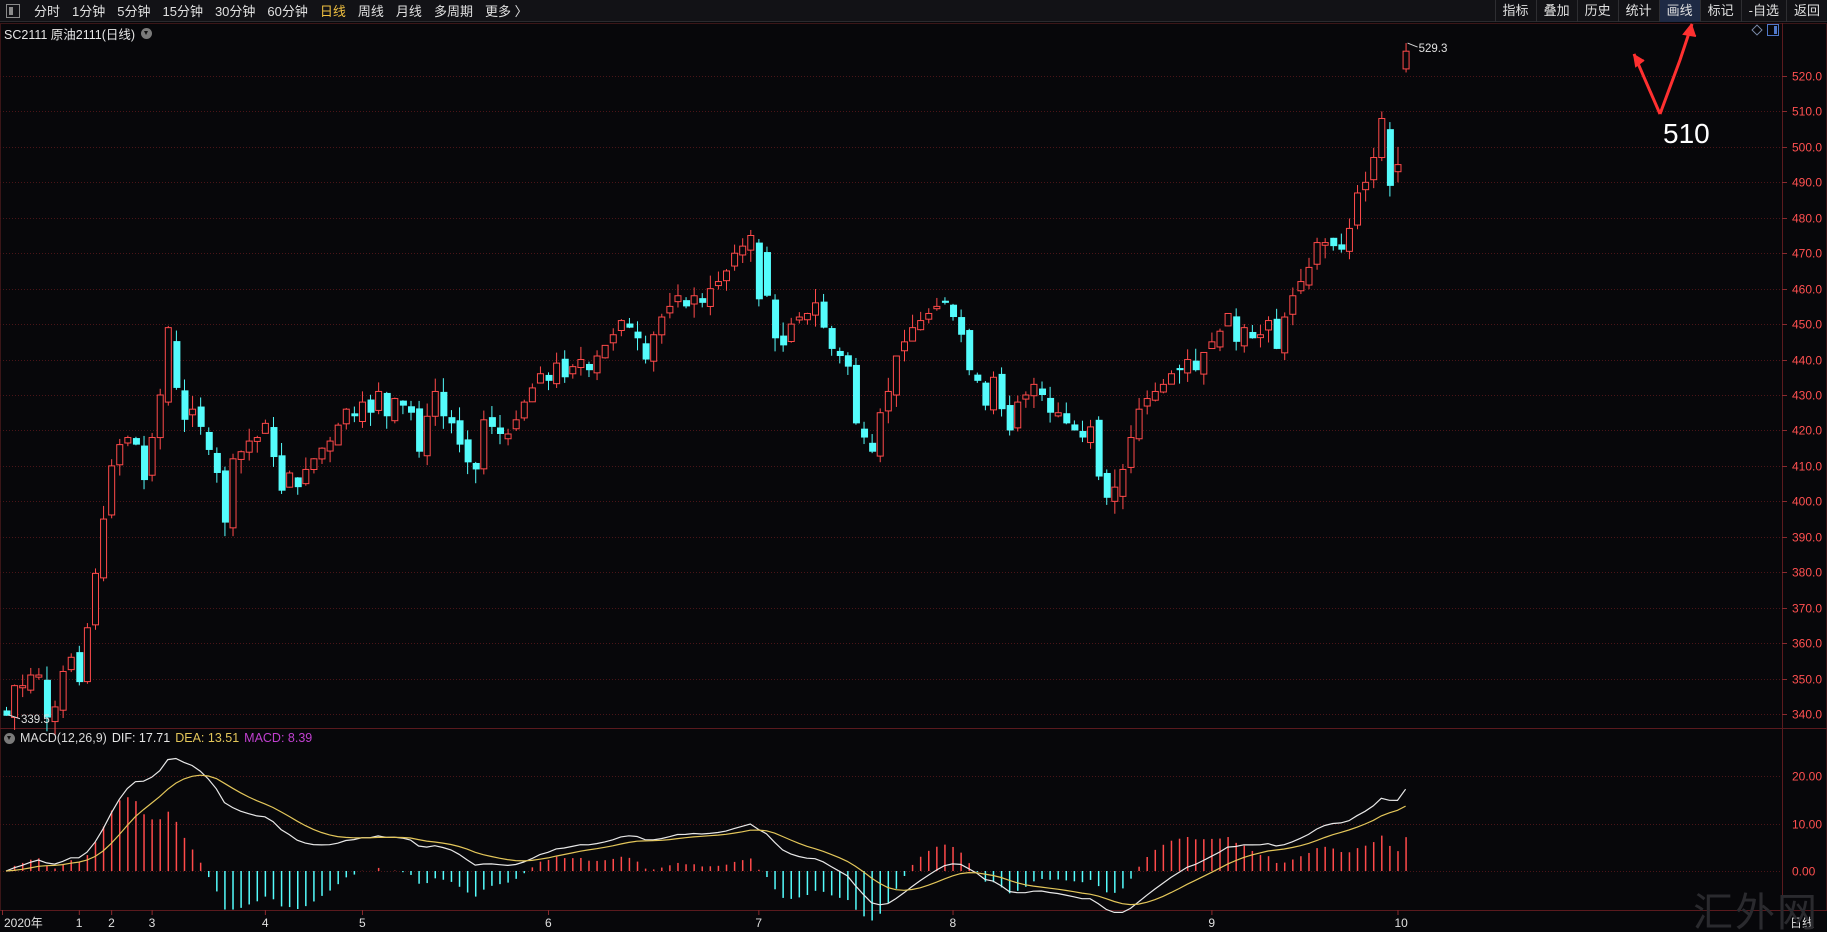 This screenshot has width=1827, height=932. What do you see at coordinates (1638, 11) in the screenshot?
I see `toolbar-button: 统计` at bounding box center [1638, 11].